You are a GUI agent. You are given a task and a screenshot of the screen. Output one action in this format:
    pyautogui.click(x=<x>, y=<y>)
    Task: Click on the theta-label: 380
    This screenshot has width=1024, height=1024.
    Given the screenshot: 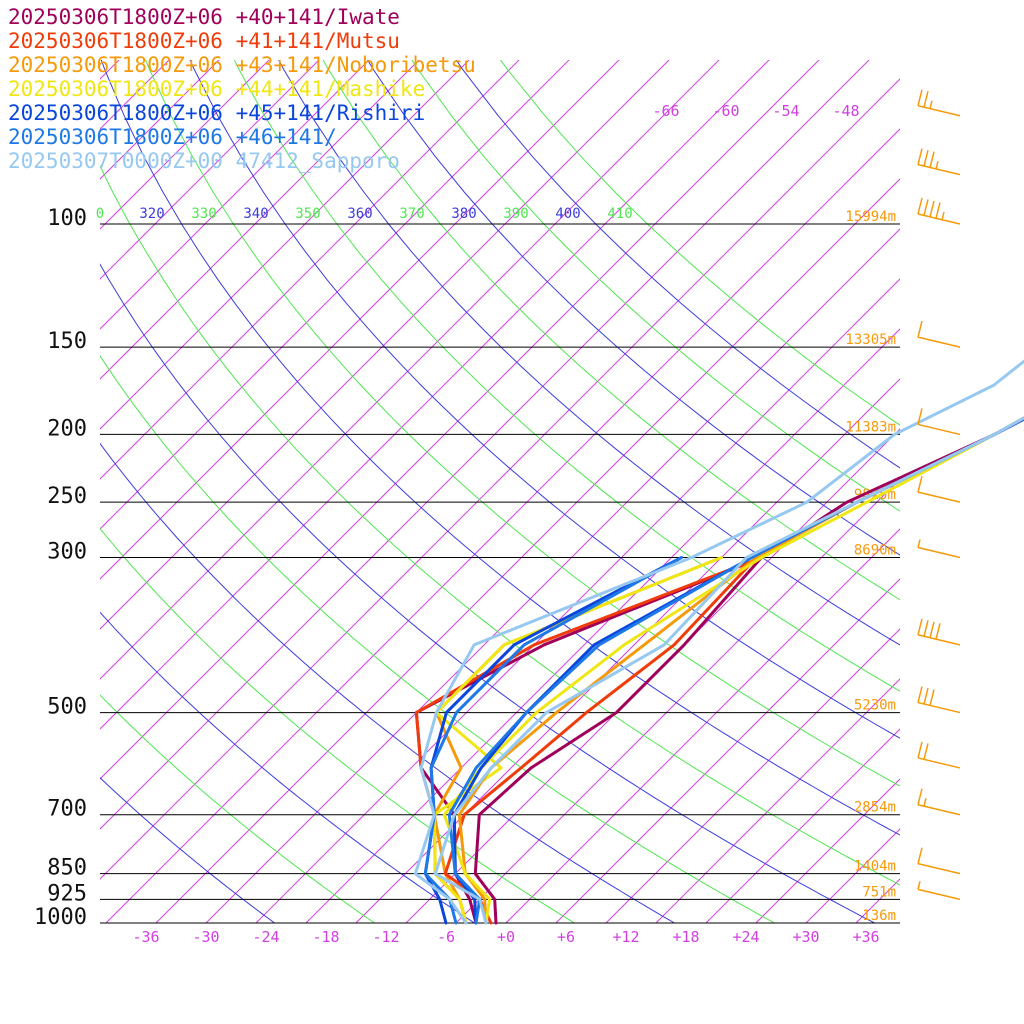 What is the action you would take?
    pyautogui.click(x=463, y=214)
    